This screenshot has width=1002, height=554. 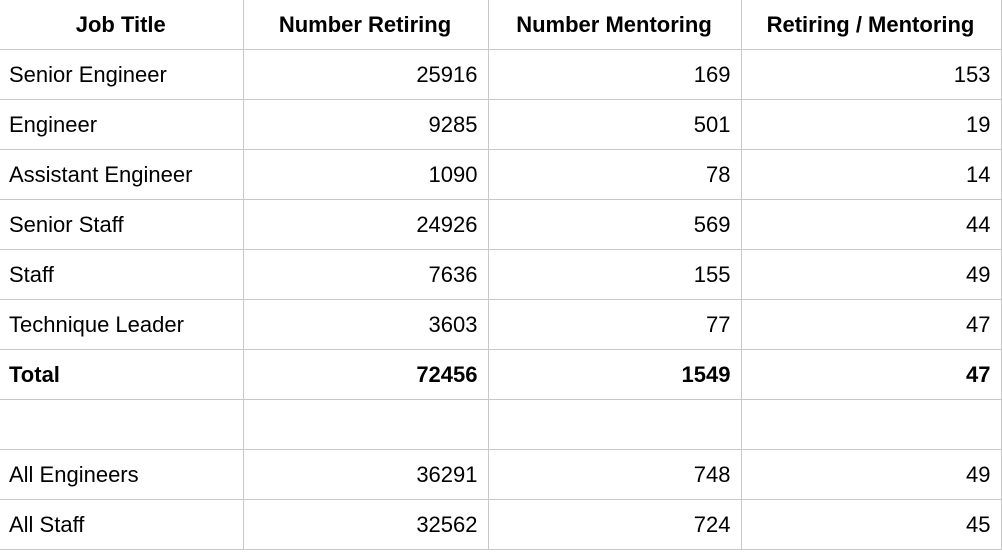 What do you see at coordinates (871, 25) in the screenshot?
I see `header-retiring-mentoring-ratio: Retiring / Mentoring` at bounding box center [871, 25].